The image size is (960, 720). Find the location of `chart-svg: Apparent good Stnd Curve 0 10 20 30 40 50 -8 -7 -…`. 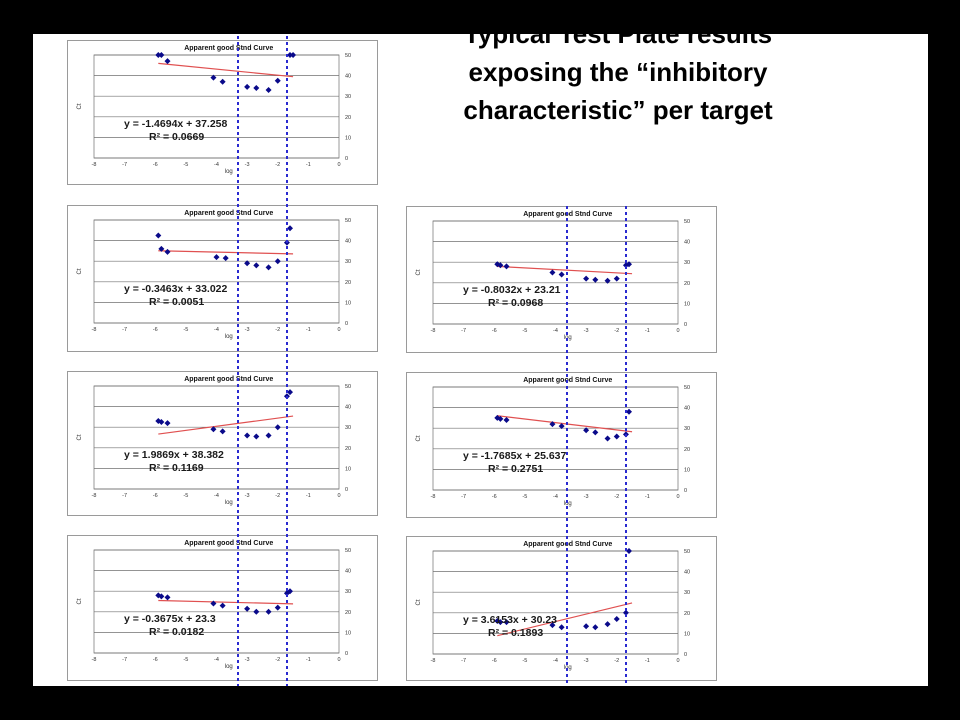

chart-svg: Apparent good Stnd Curve 0 10 20 30 40 50 -8 -7 -… is located at coordinates (214, 275).